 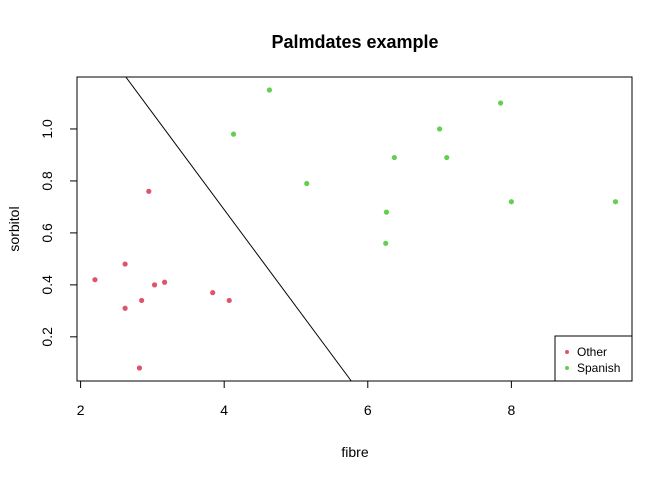 I want to click on y-tick-label: 0.2, so click(x=47, y=337).